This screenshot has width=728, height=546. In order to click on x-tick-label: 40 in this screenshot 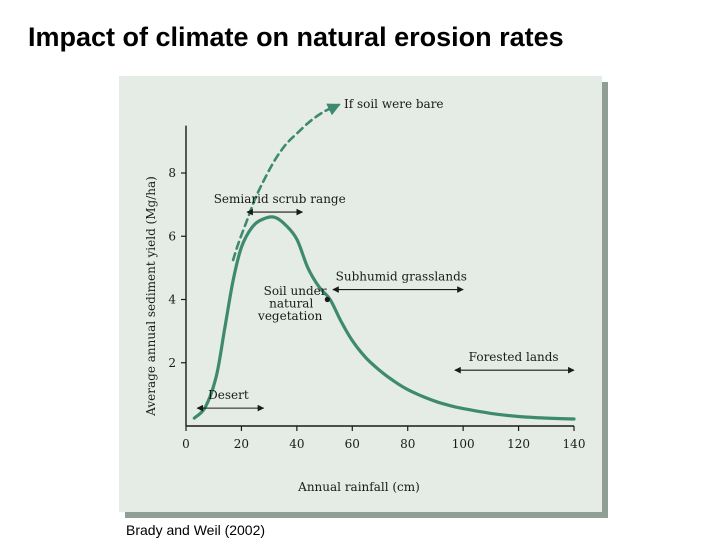, I will do `click(296, 444)`.